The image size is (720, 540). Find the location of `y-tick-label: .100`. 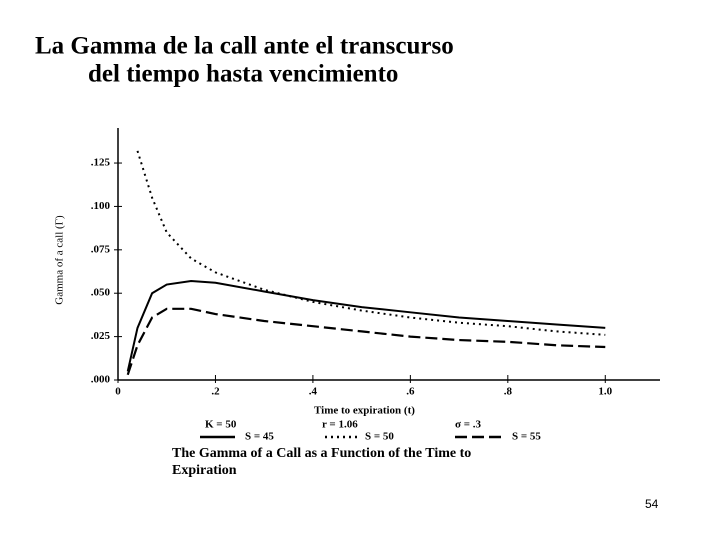

y-tick-label: .100 is located at coordinates (101, 206).